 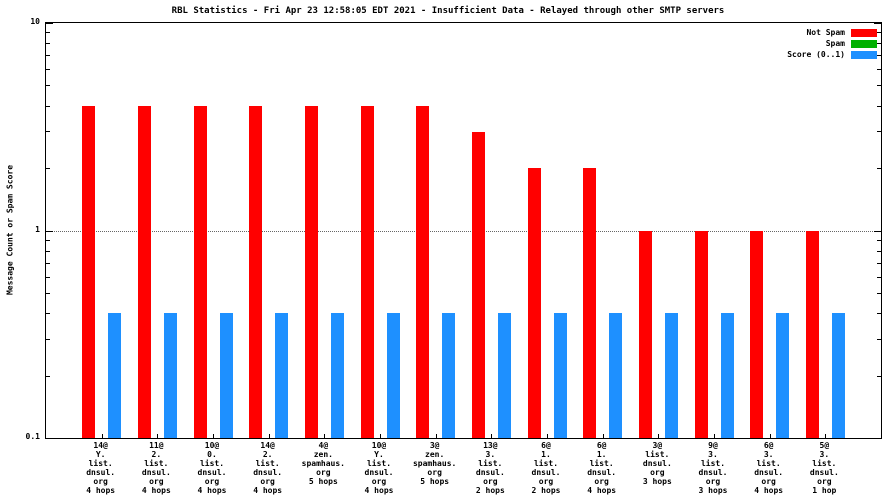 What do you see at coordinates (35, 21) in the screenshot?
I see `y-tick-label: 10` at bounding box center [35, 21].